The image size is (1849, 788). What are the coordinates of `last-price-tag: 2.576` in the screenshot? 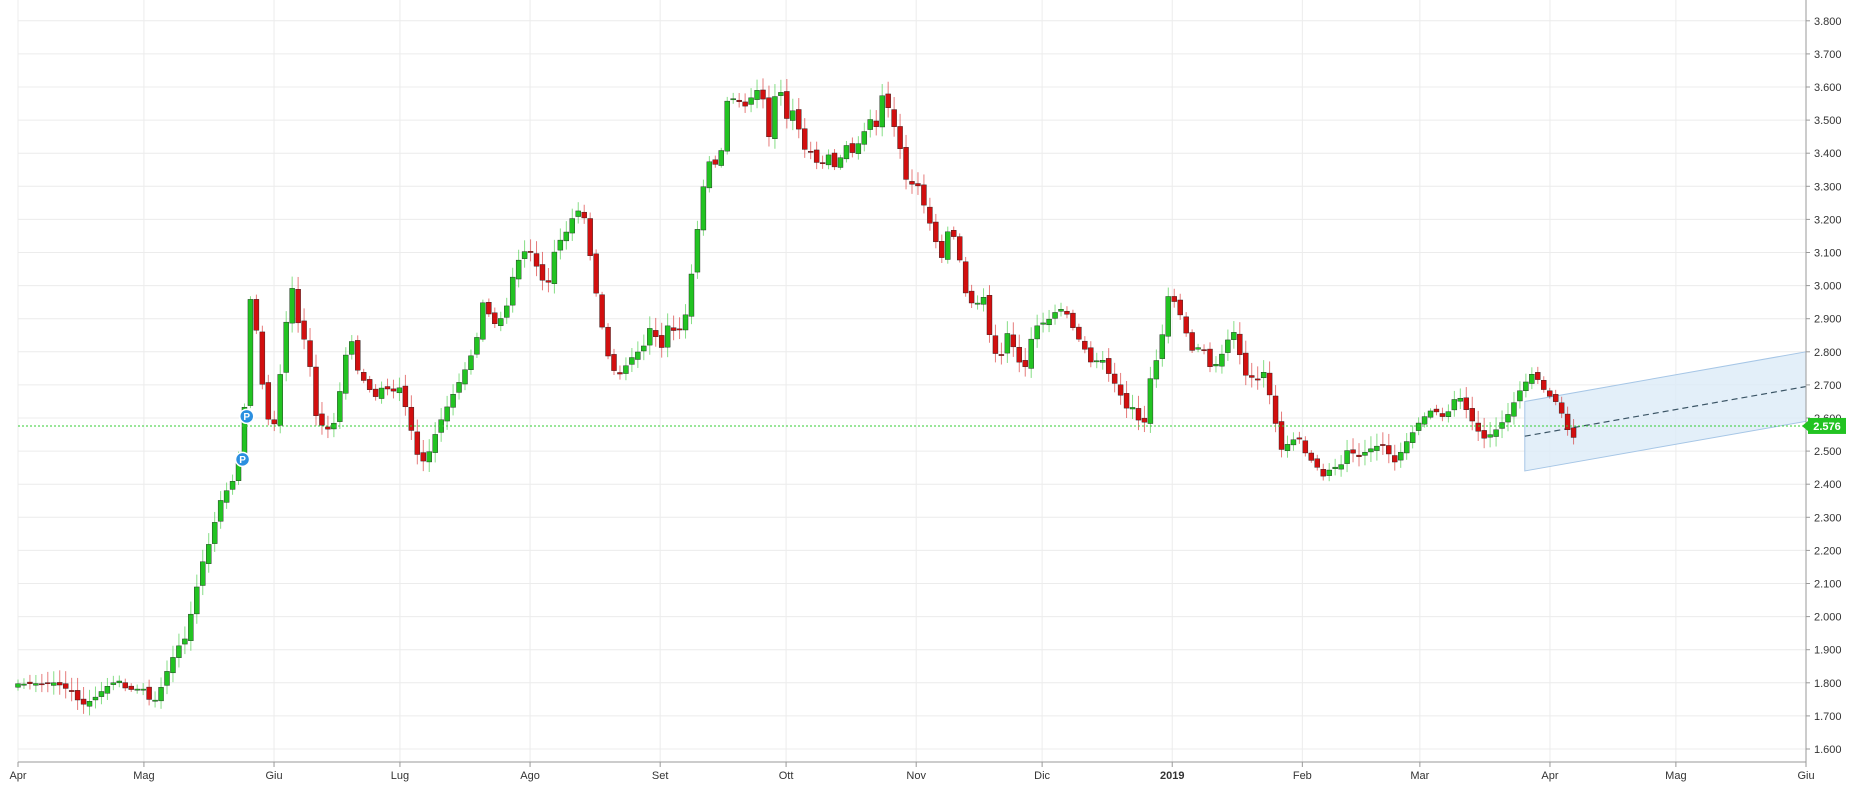 It's located at (1824, 425).